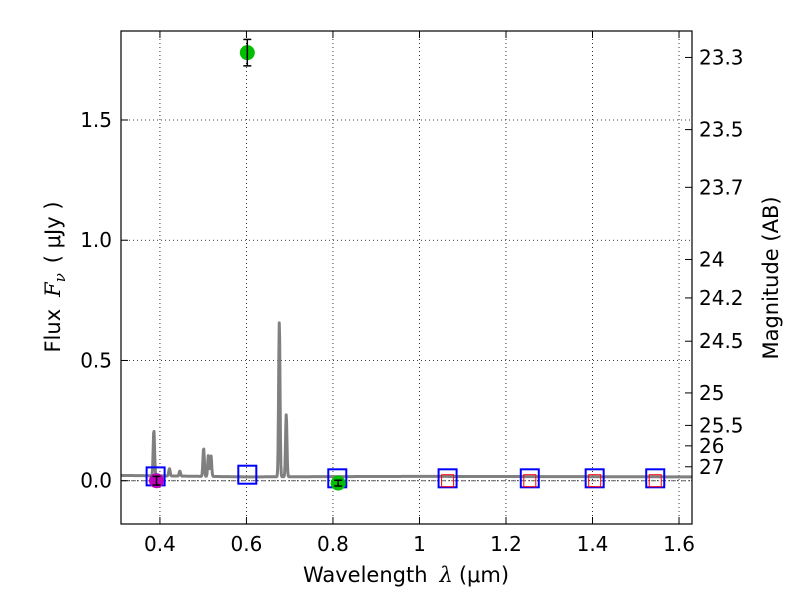  What do you see at coordinates (711, 467) in the screenshot?
I see `y2-tick-label: 27` at bounding box center [711, 467].